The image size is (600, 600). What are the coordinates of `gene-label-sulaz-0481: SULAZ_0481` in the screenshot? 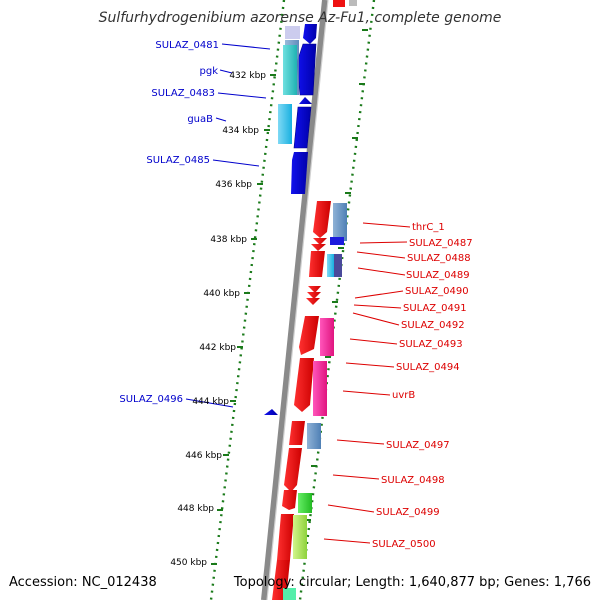 It's located at (187, 45).